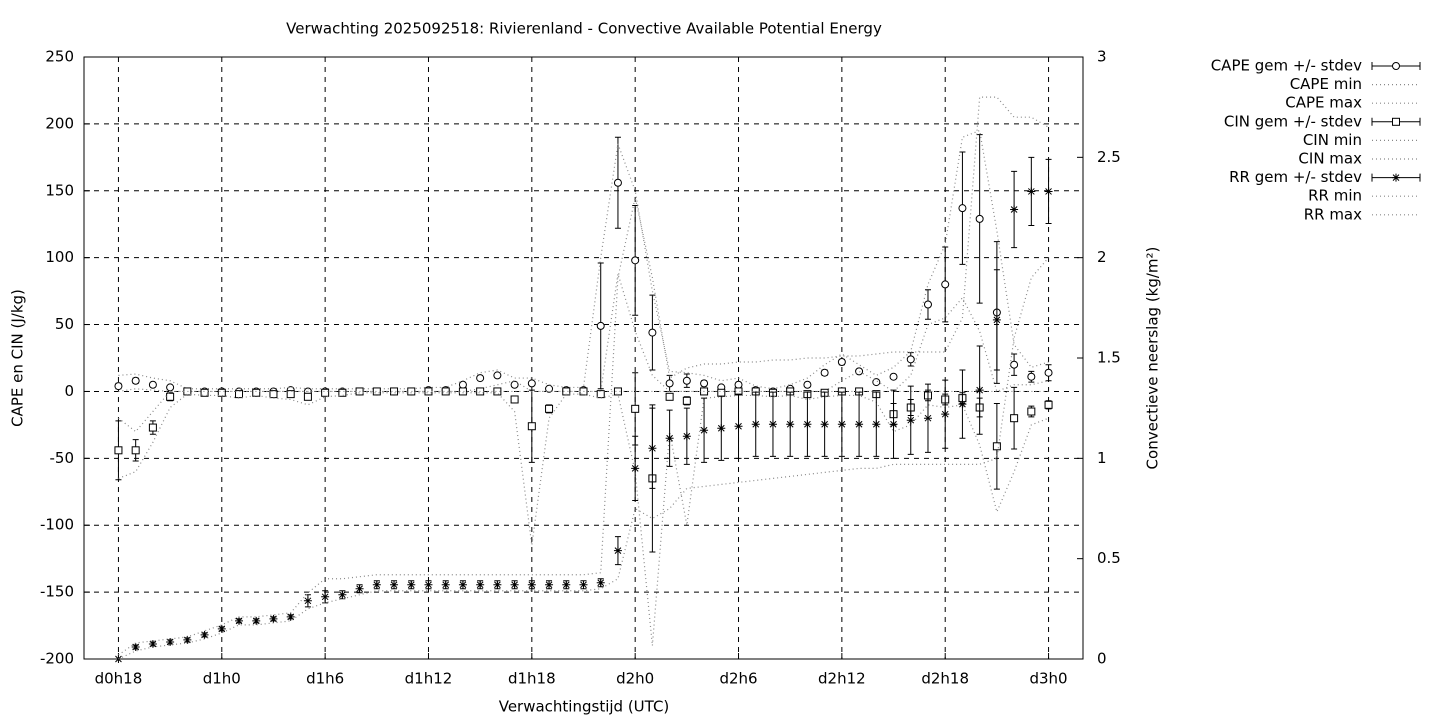 The width and height of the screenshot is (1440, 724). I want to click on x-tick-label: d1h18, so click(532, 679).